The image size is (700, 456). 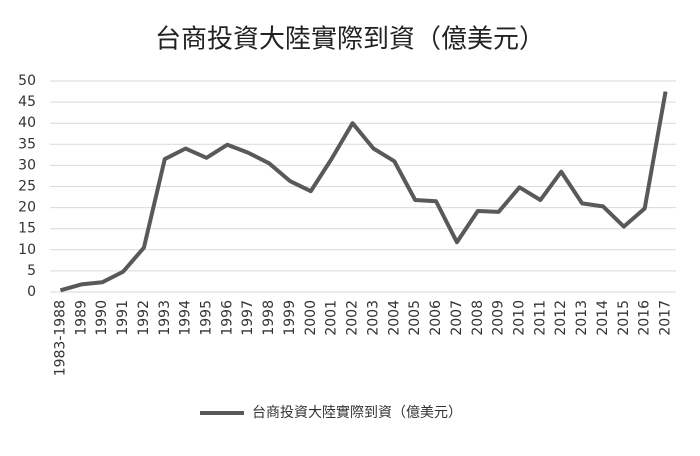 I want to click on x-tick-label: 1996, so click(x=227, y=318).